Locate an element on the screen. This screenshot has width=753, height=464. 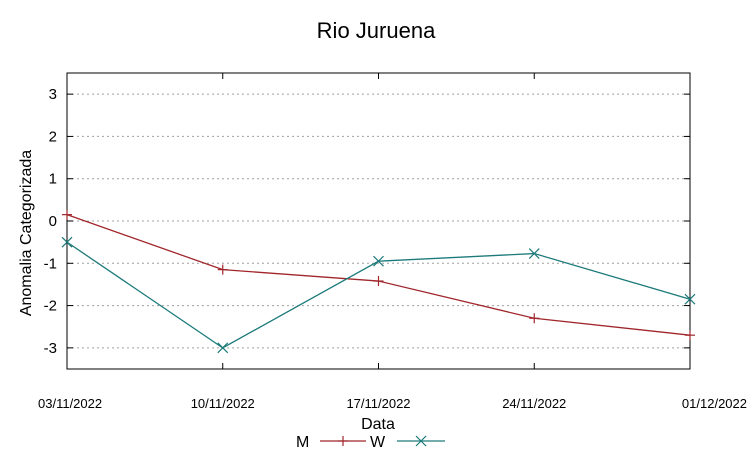
y-axis-label: Anomalia Categorizada is located at coordinates (26, 233).